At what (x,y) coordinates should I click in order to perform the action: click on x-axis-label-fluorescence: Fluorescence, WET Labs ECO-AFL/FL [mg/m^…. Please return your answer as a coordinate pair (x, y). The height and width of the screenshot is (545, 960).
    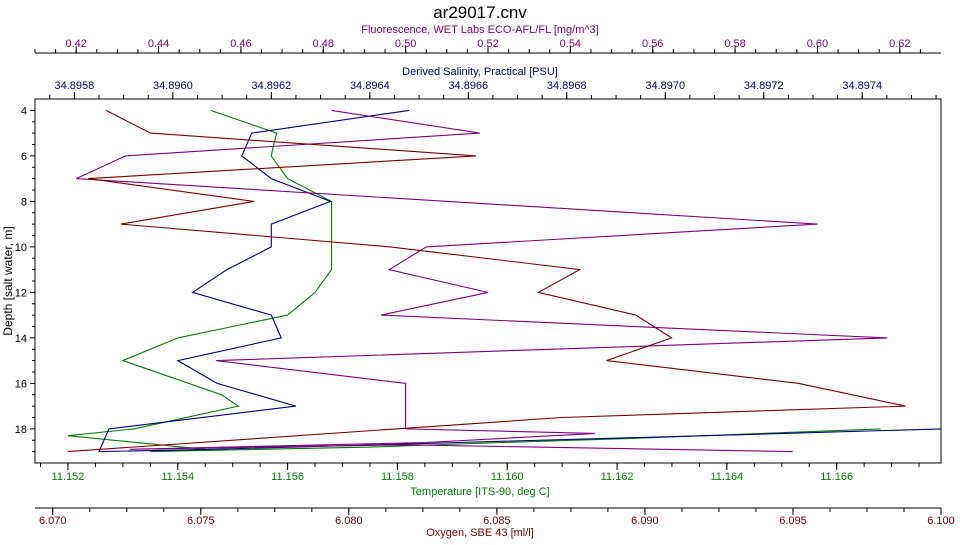
    Looking at the image, I should click on (479, 30).